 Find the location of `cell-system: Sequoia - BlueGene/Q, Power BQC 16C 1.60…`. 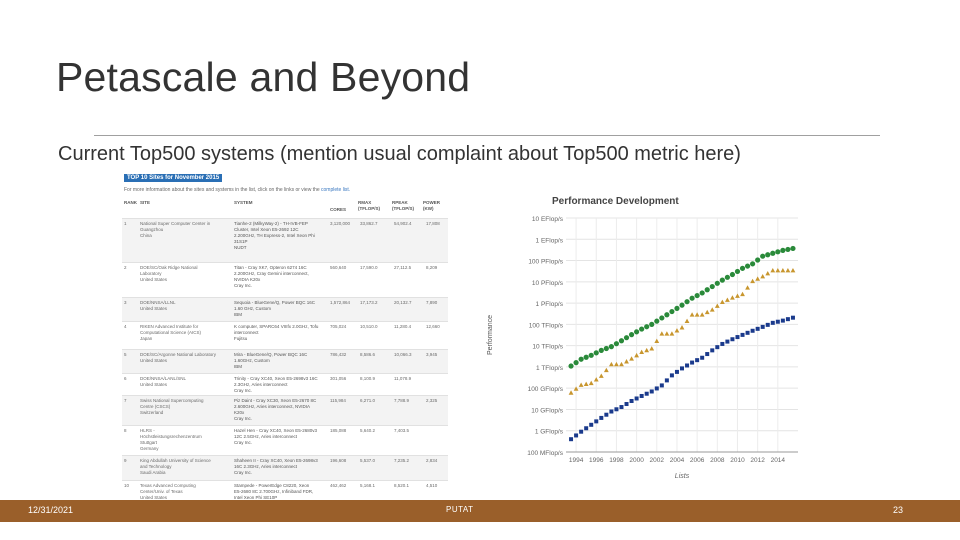

cell-system: Sequoia - BlueGene/Q, Power BQC 16C 1.60… is located at coordinates (275, 308).